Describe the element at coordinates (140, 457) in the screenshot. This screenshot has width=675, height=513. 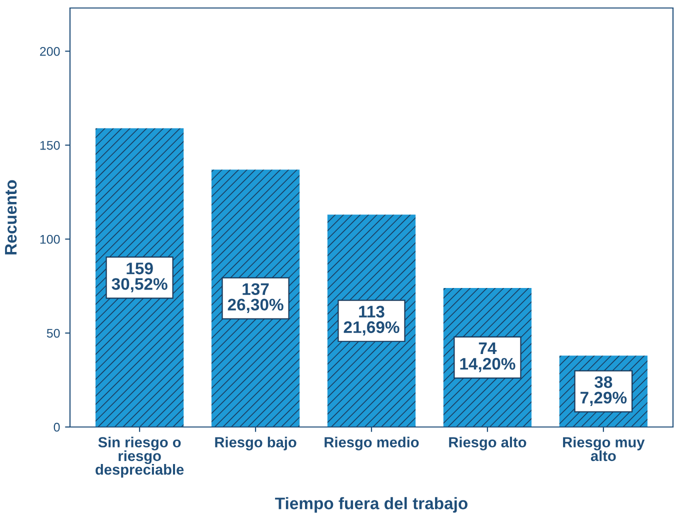
I see `x-tick-label: Sin riesgo o riesgo despreciable` at that location.